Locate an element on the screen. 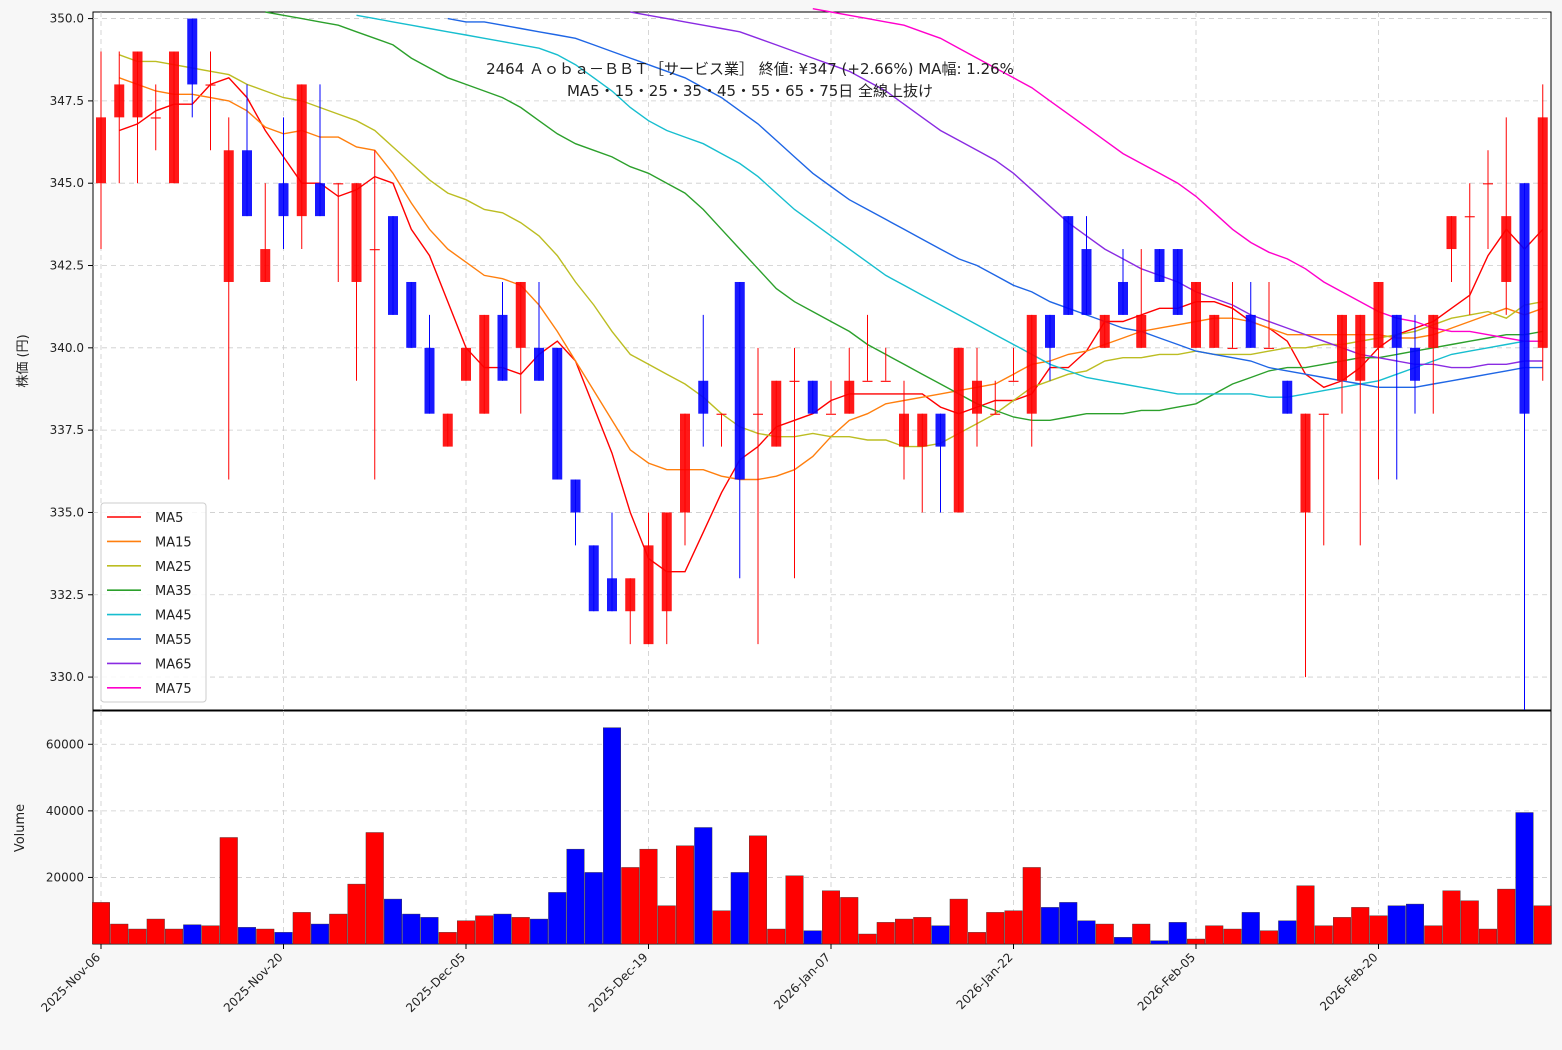 The height and width of the screenshot is (1050, 1562). ma-line-ma75 is located at coordinates (1177, 175).